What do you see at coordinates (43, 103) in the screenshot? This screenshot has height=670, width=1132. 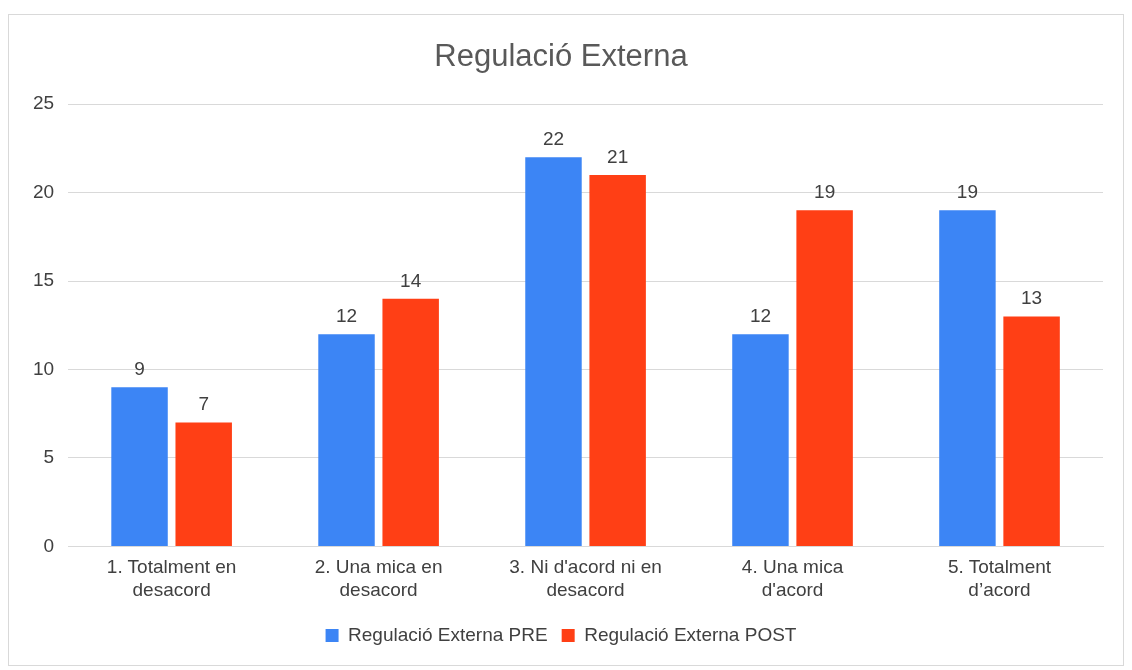 I see `y-tick-label: 25` at bounding box center [43, 103].